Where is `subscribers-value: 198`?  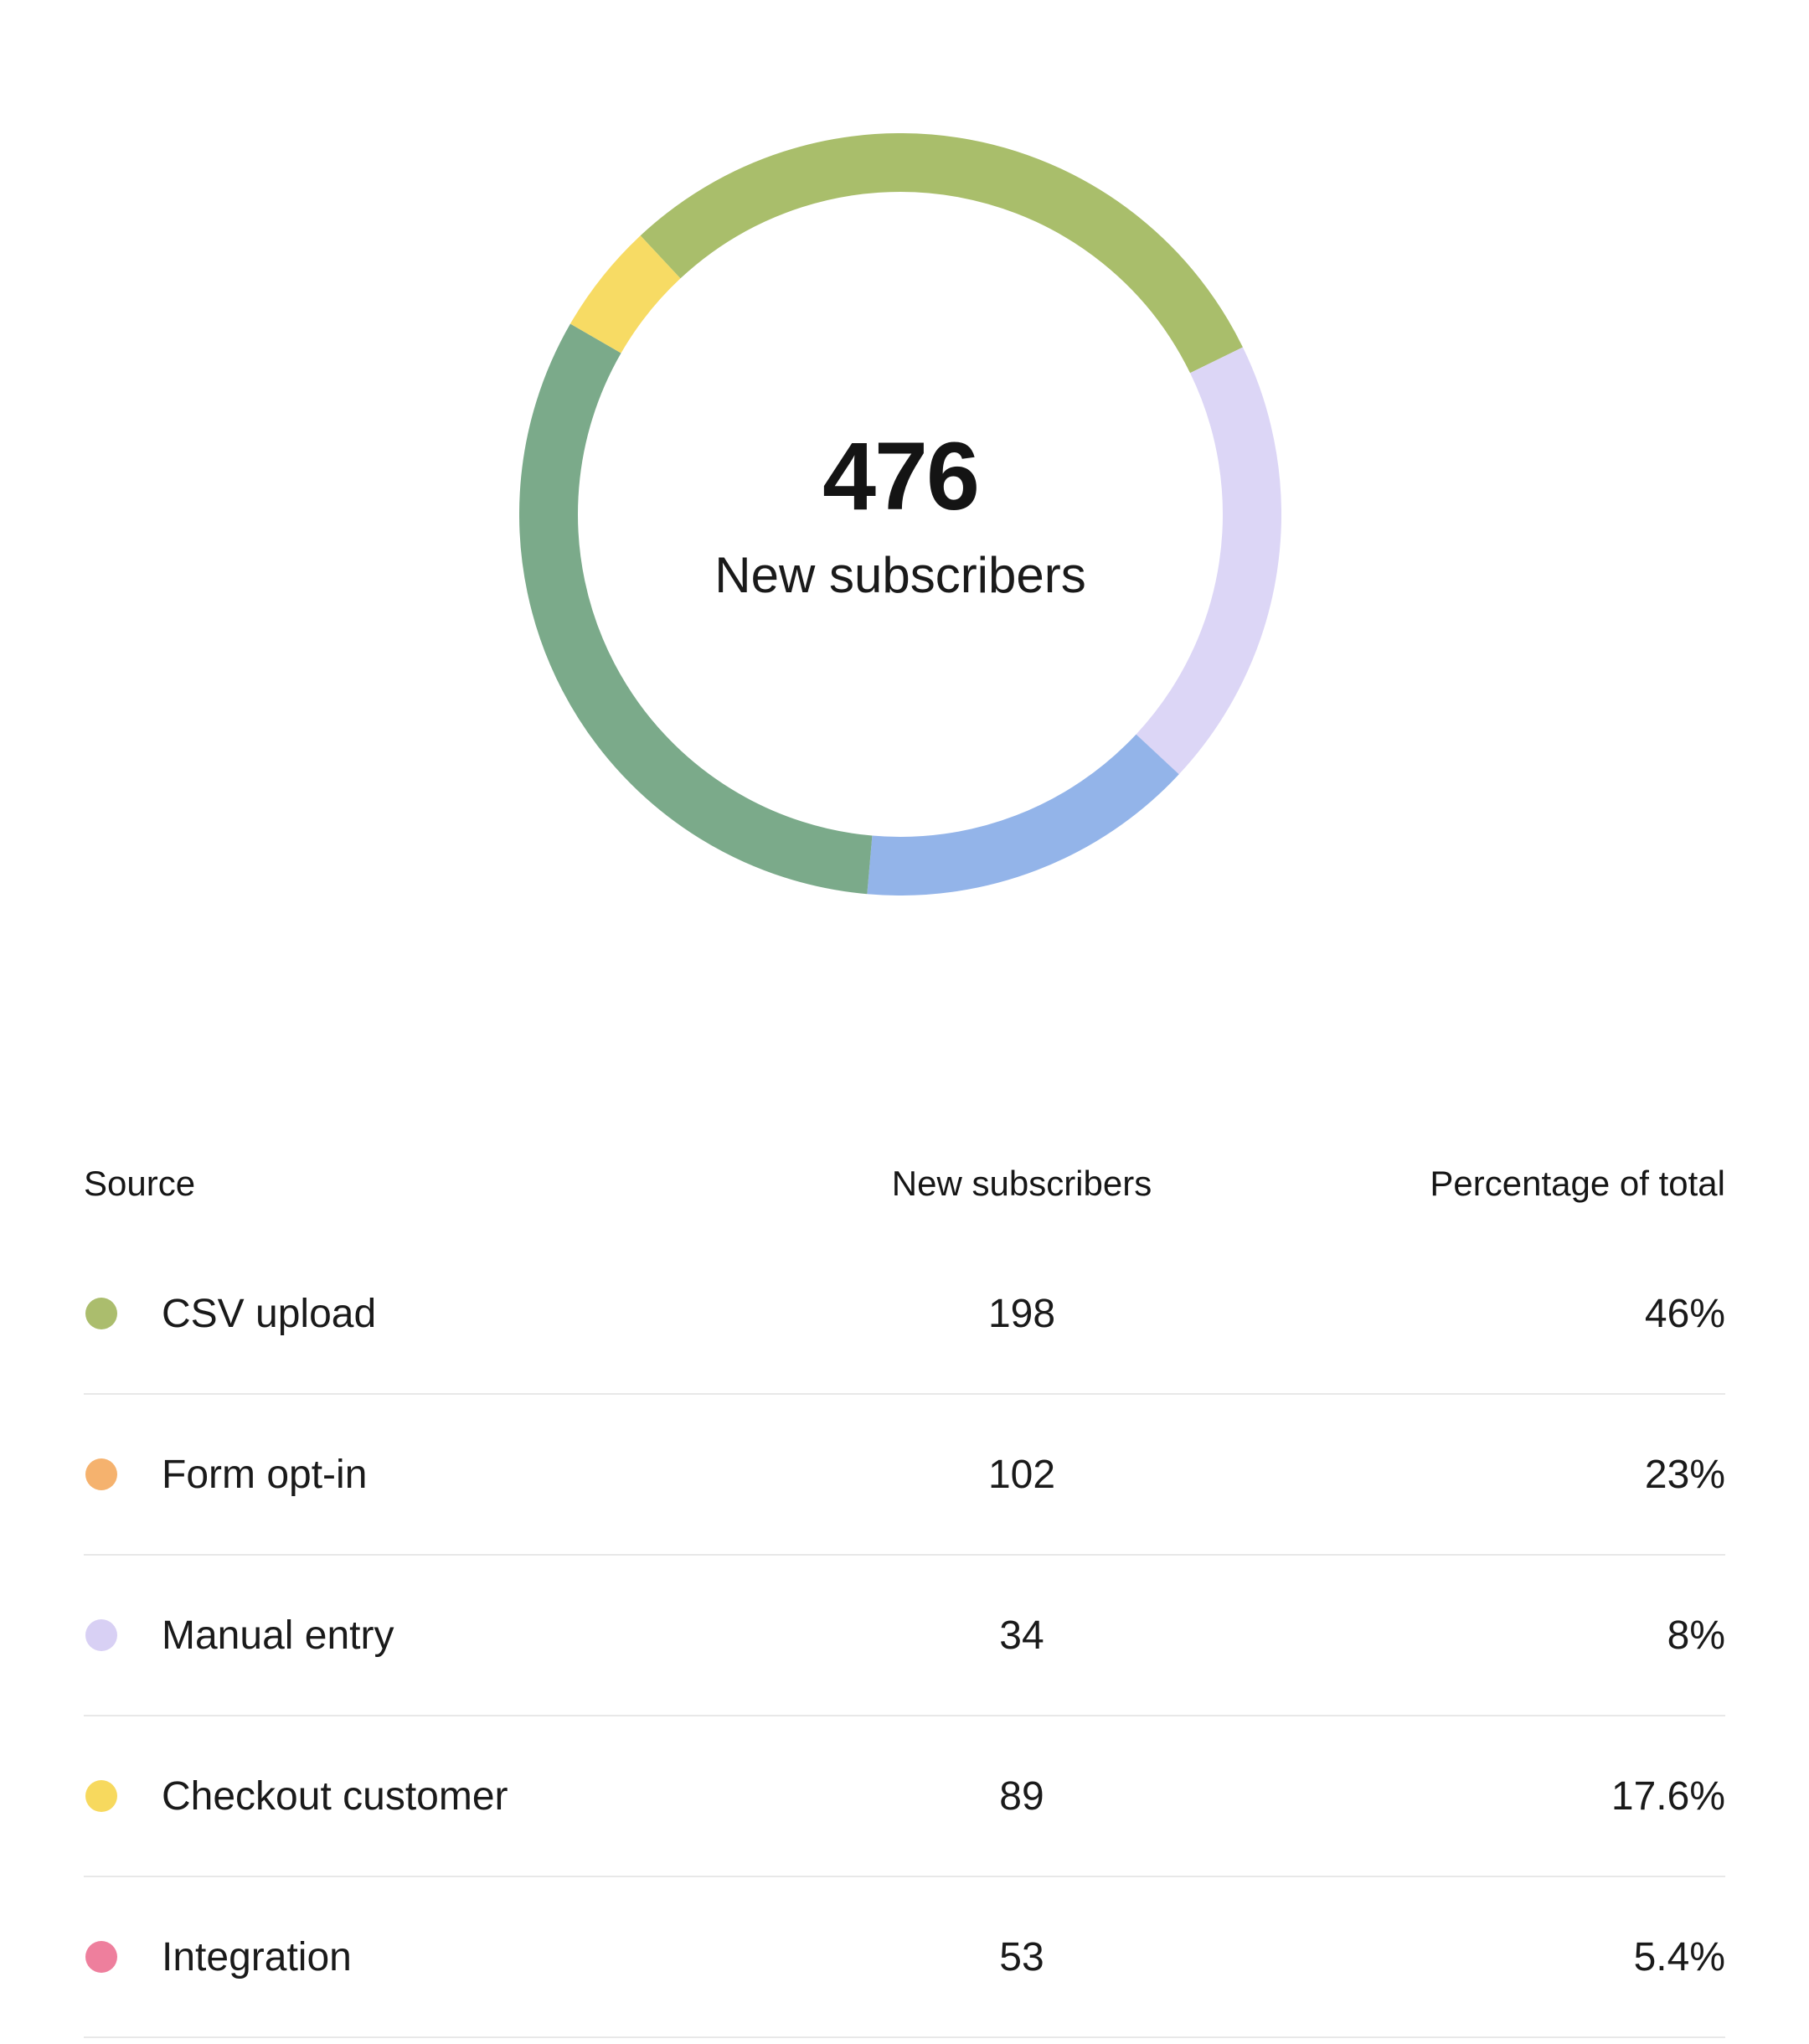 subscribers-value: 198 is located at coordinates (1021, 1314).